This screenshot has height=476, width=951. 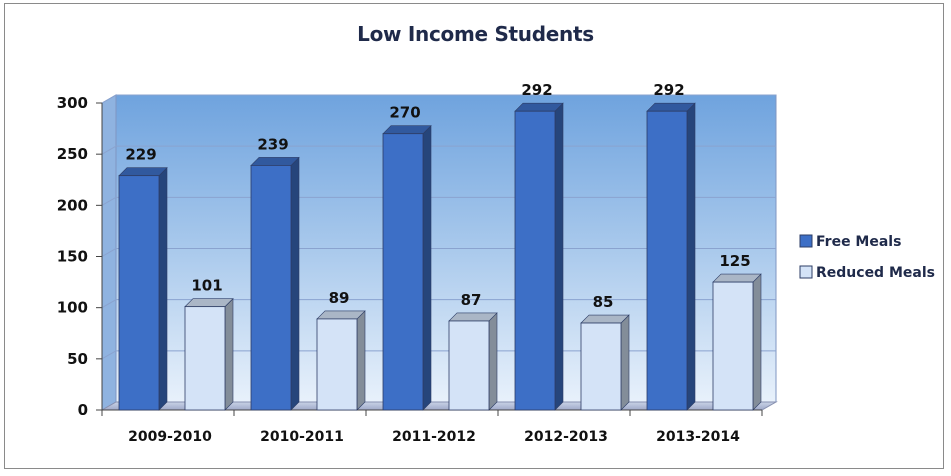 I want to click on y-tick-label: 200, so click(x=72, y=205).